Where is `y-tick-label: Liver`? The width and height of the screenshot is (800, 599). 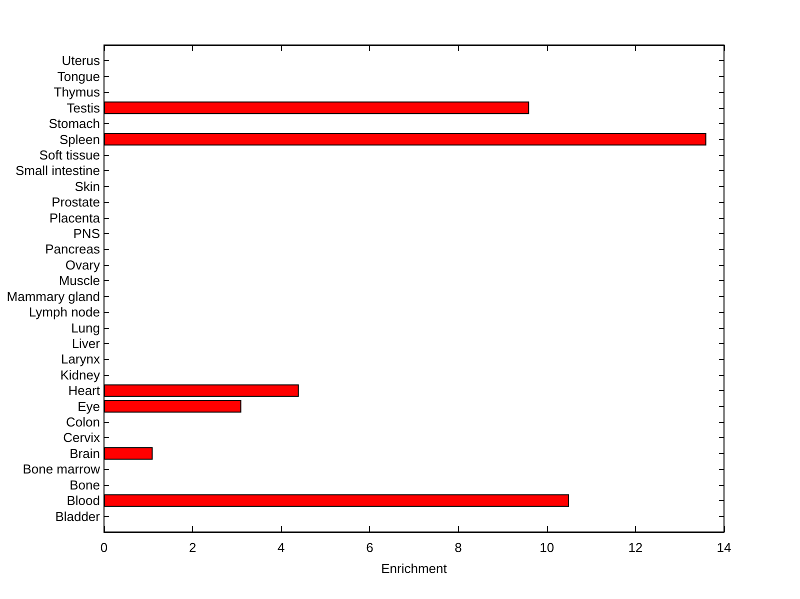 y-tick-label: Liver is located at coordinates (86, 343).